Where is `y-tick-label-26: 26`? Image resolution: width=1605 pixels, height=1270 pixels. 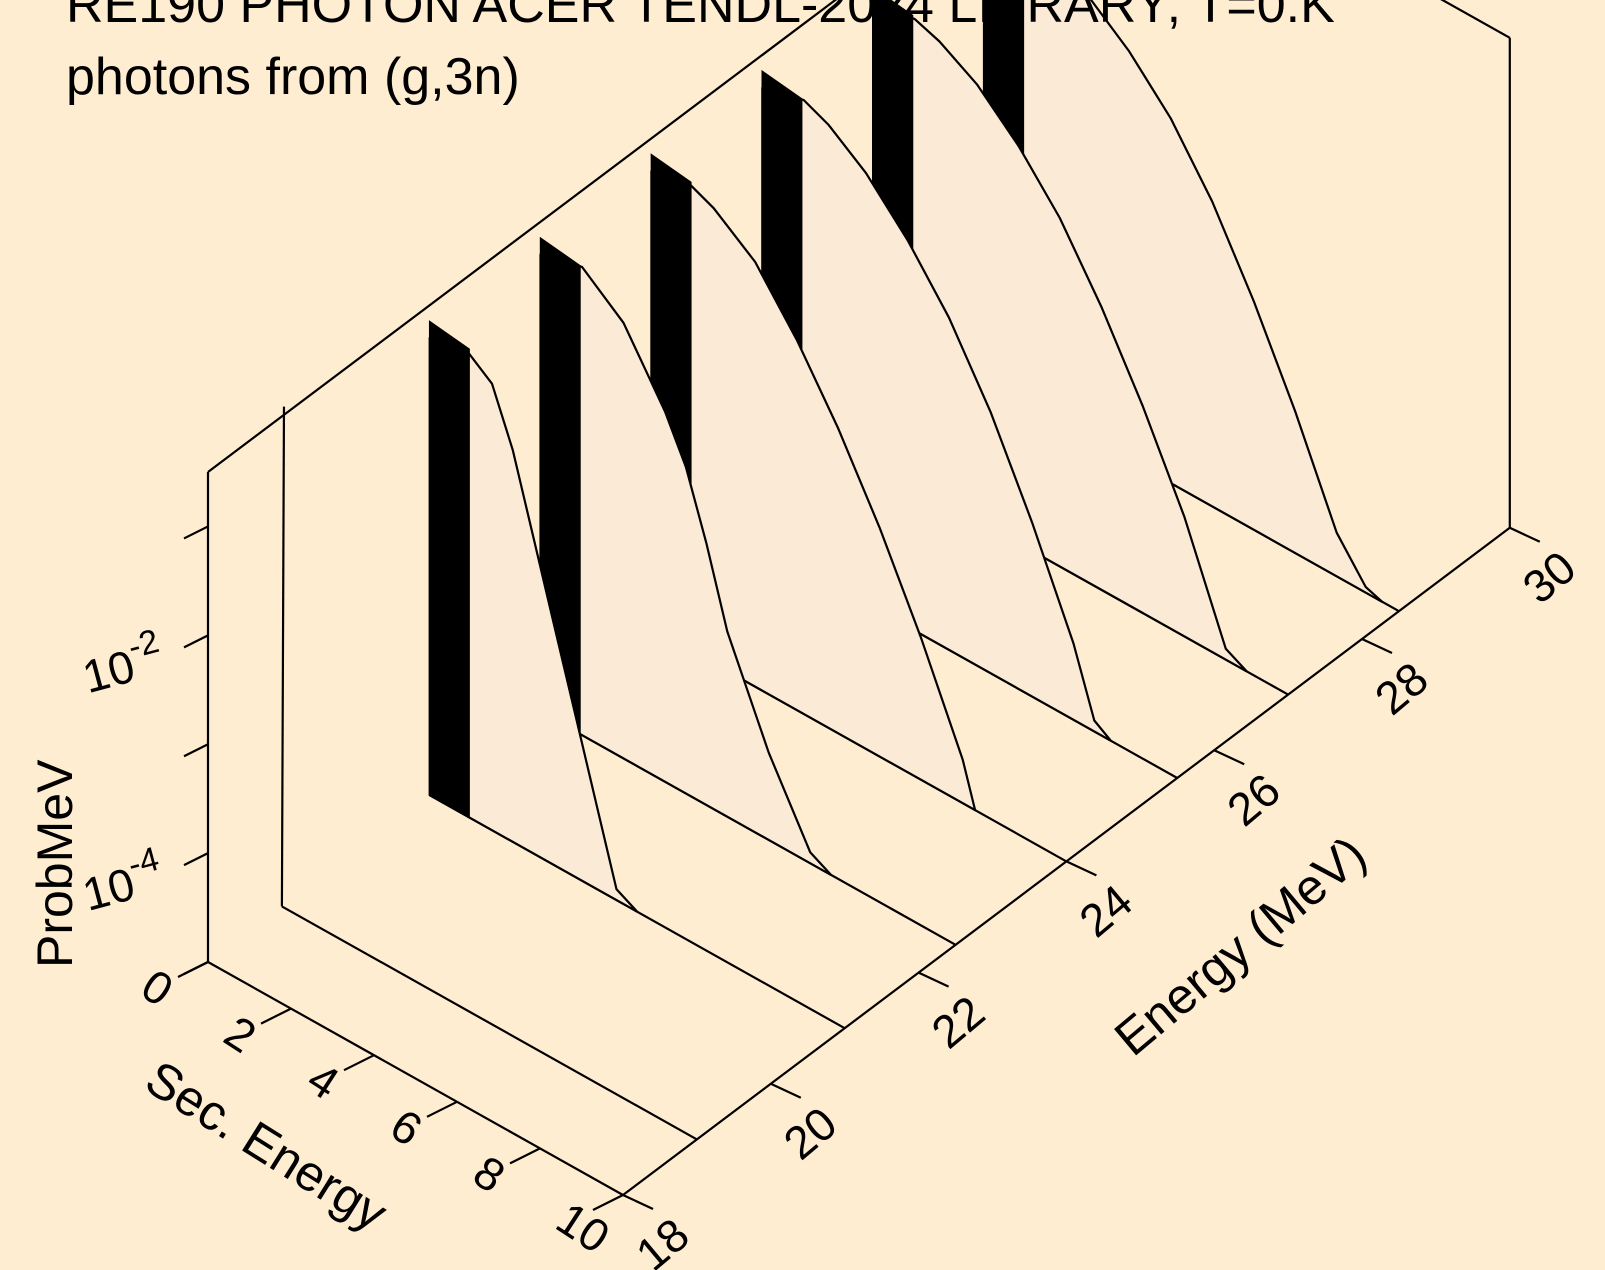 y-tick-label-26: 26 is located at coordinates (1253, 799).